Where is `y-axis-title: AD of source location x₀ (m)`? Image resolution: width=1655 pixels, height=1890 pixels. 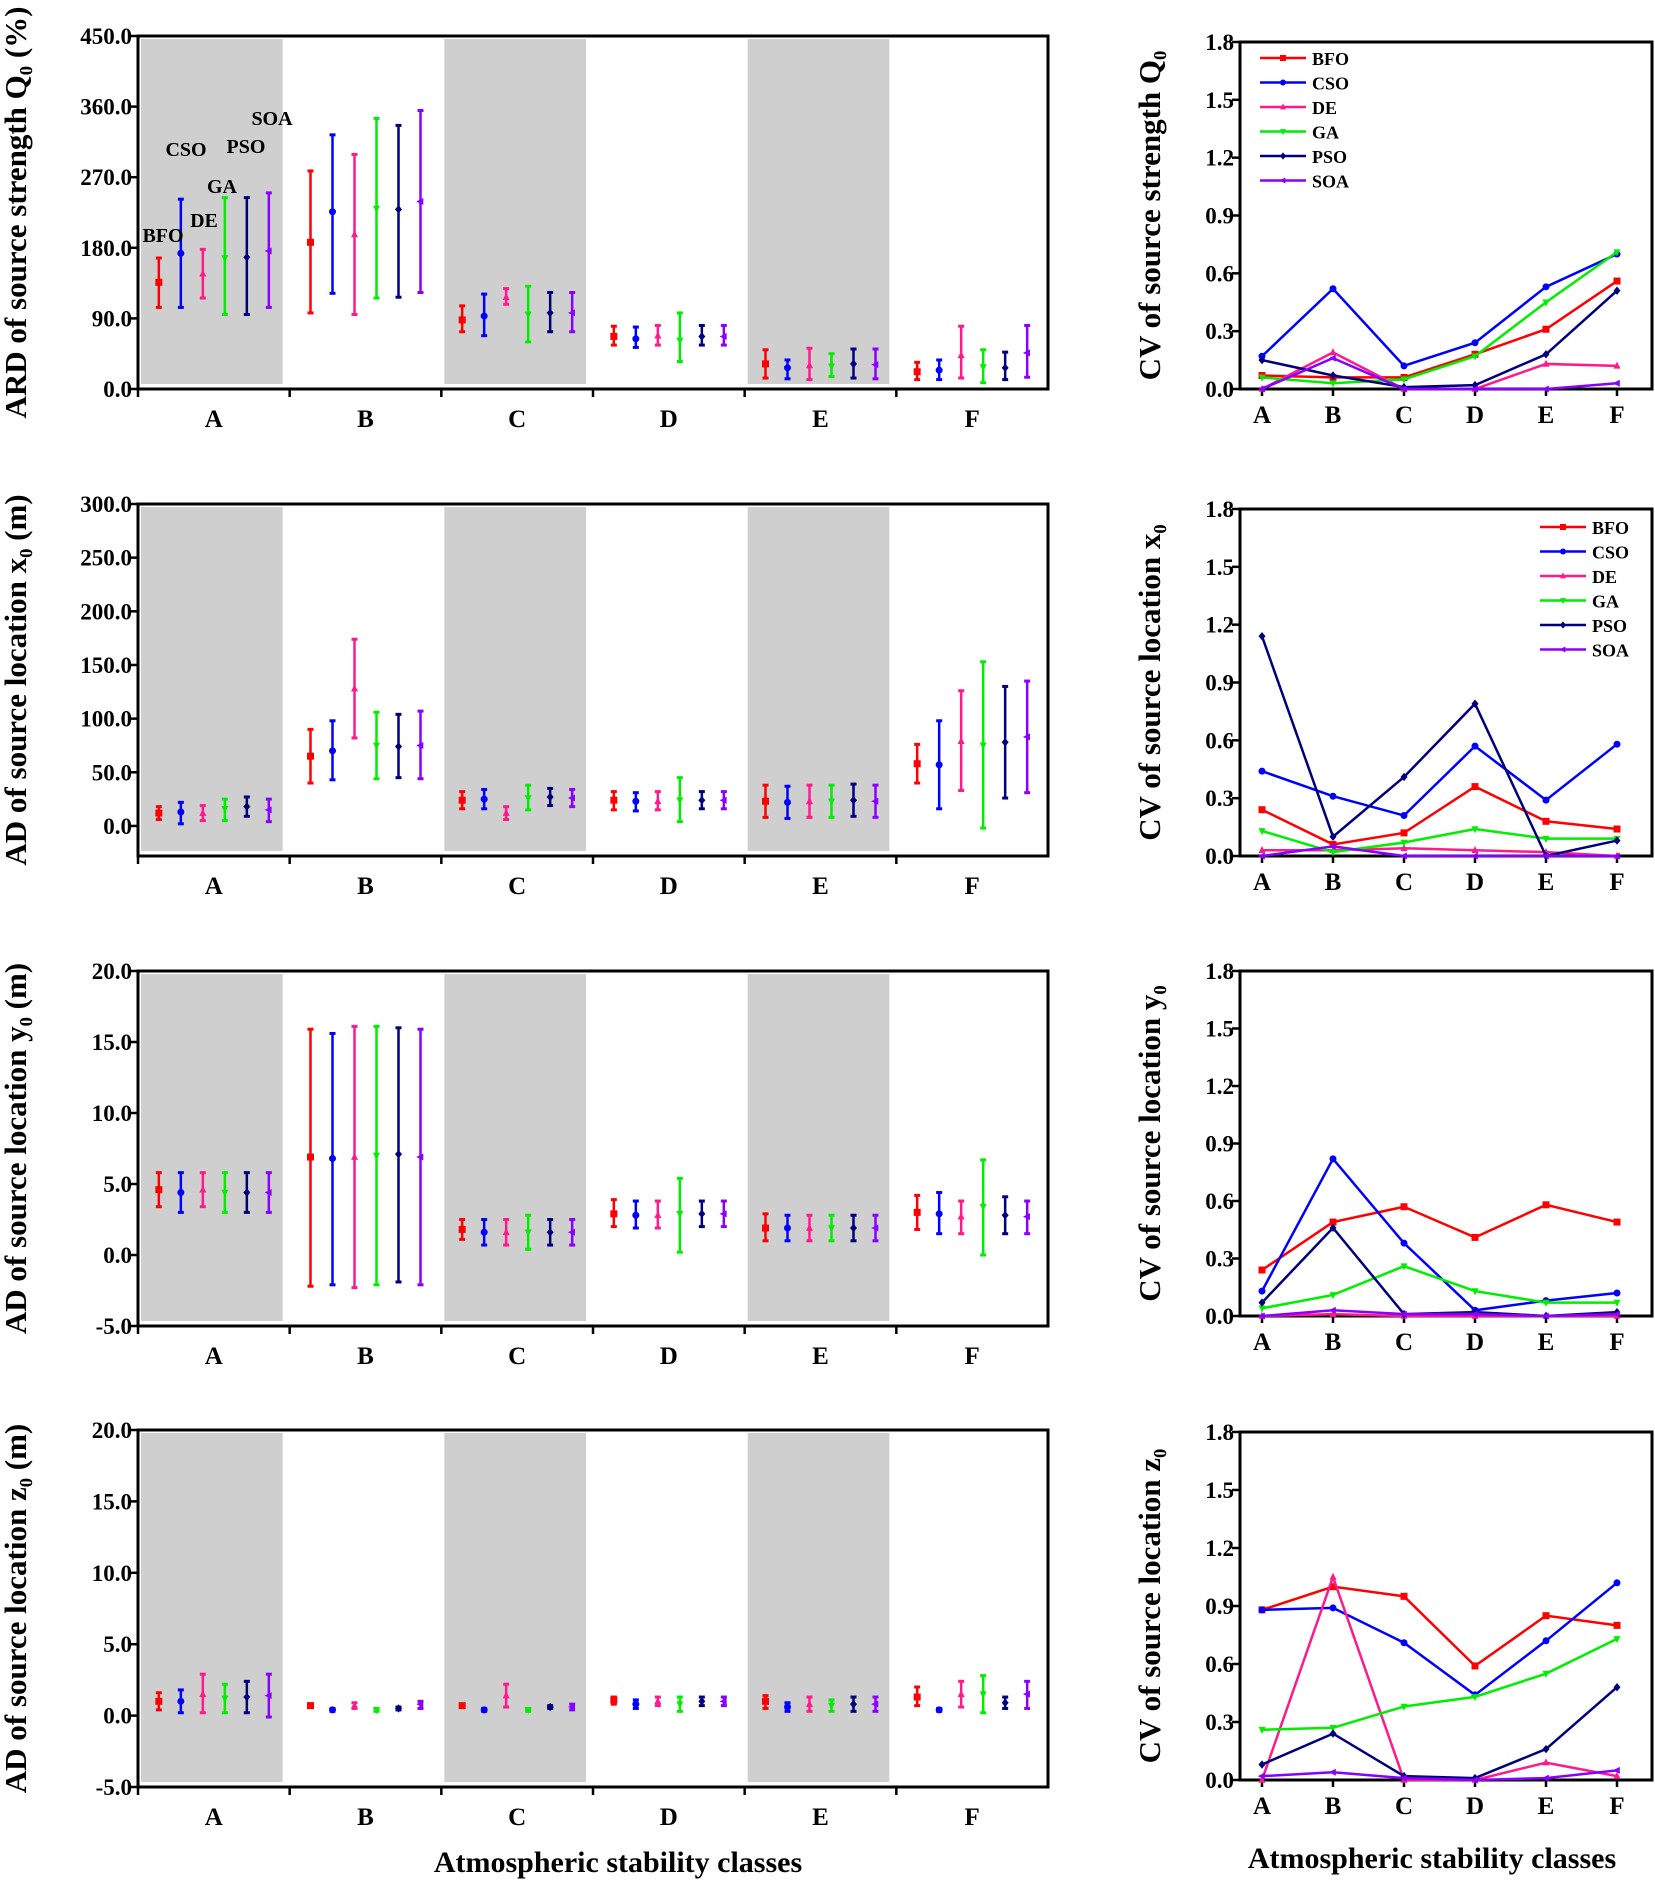 y-axis-title: AD of source location x₀ (m) is located at coordinates (16, 679).